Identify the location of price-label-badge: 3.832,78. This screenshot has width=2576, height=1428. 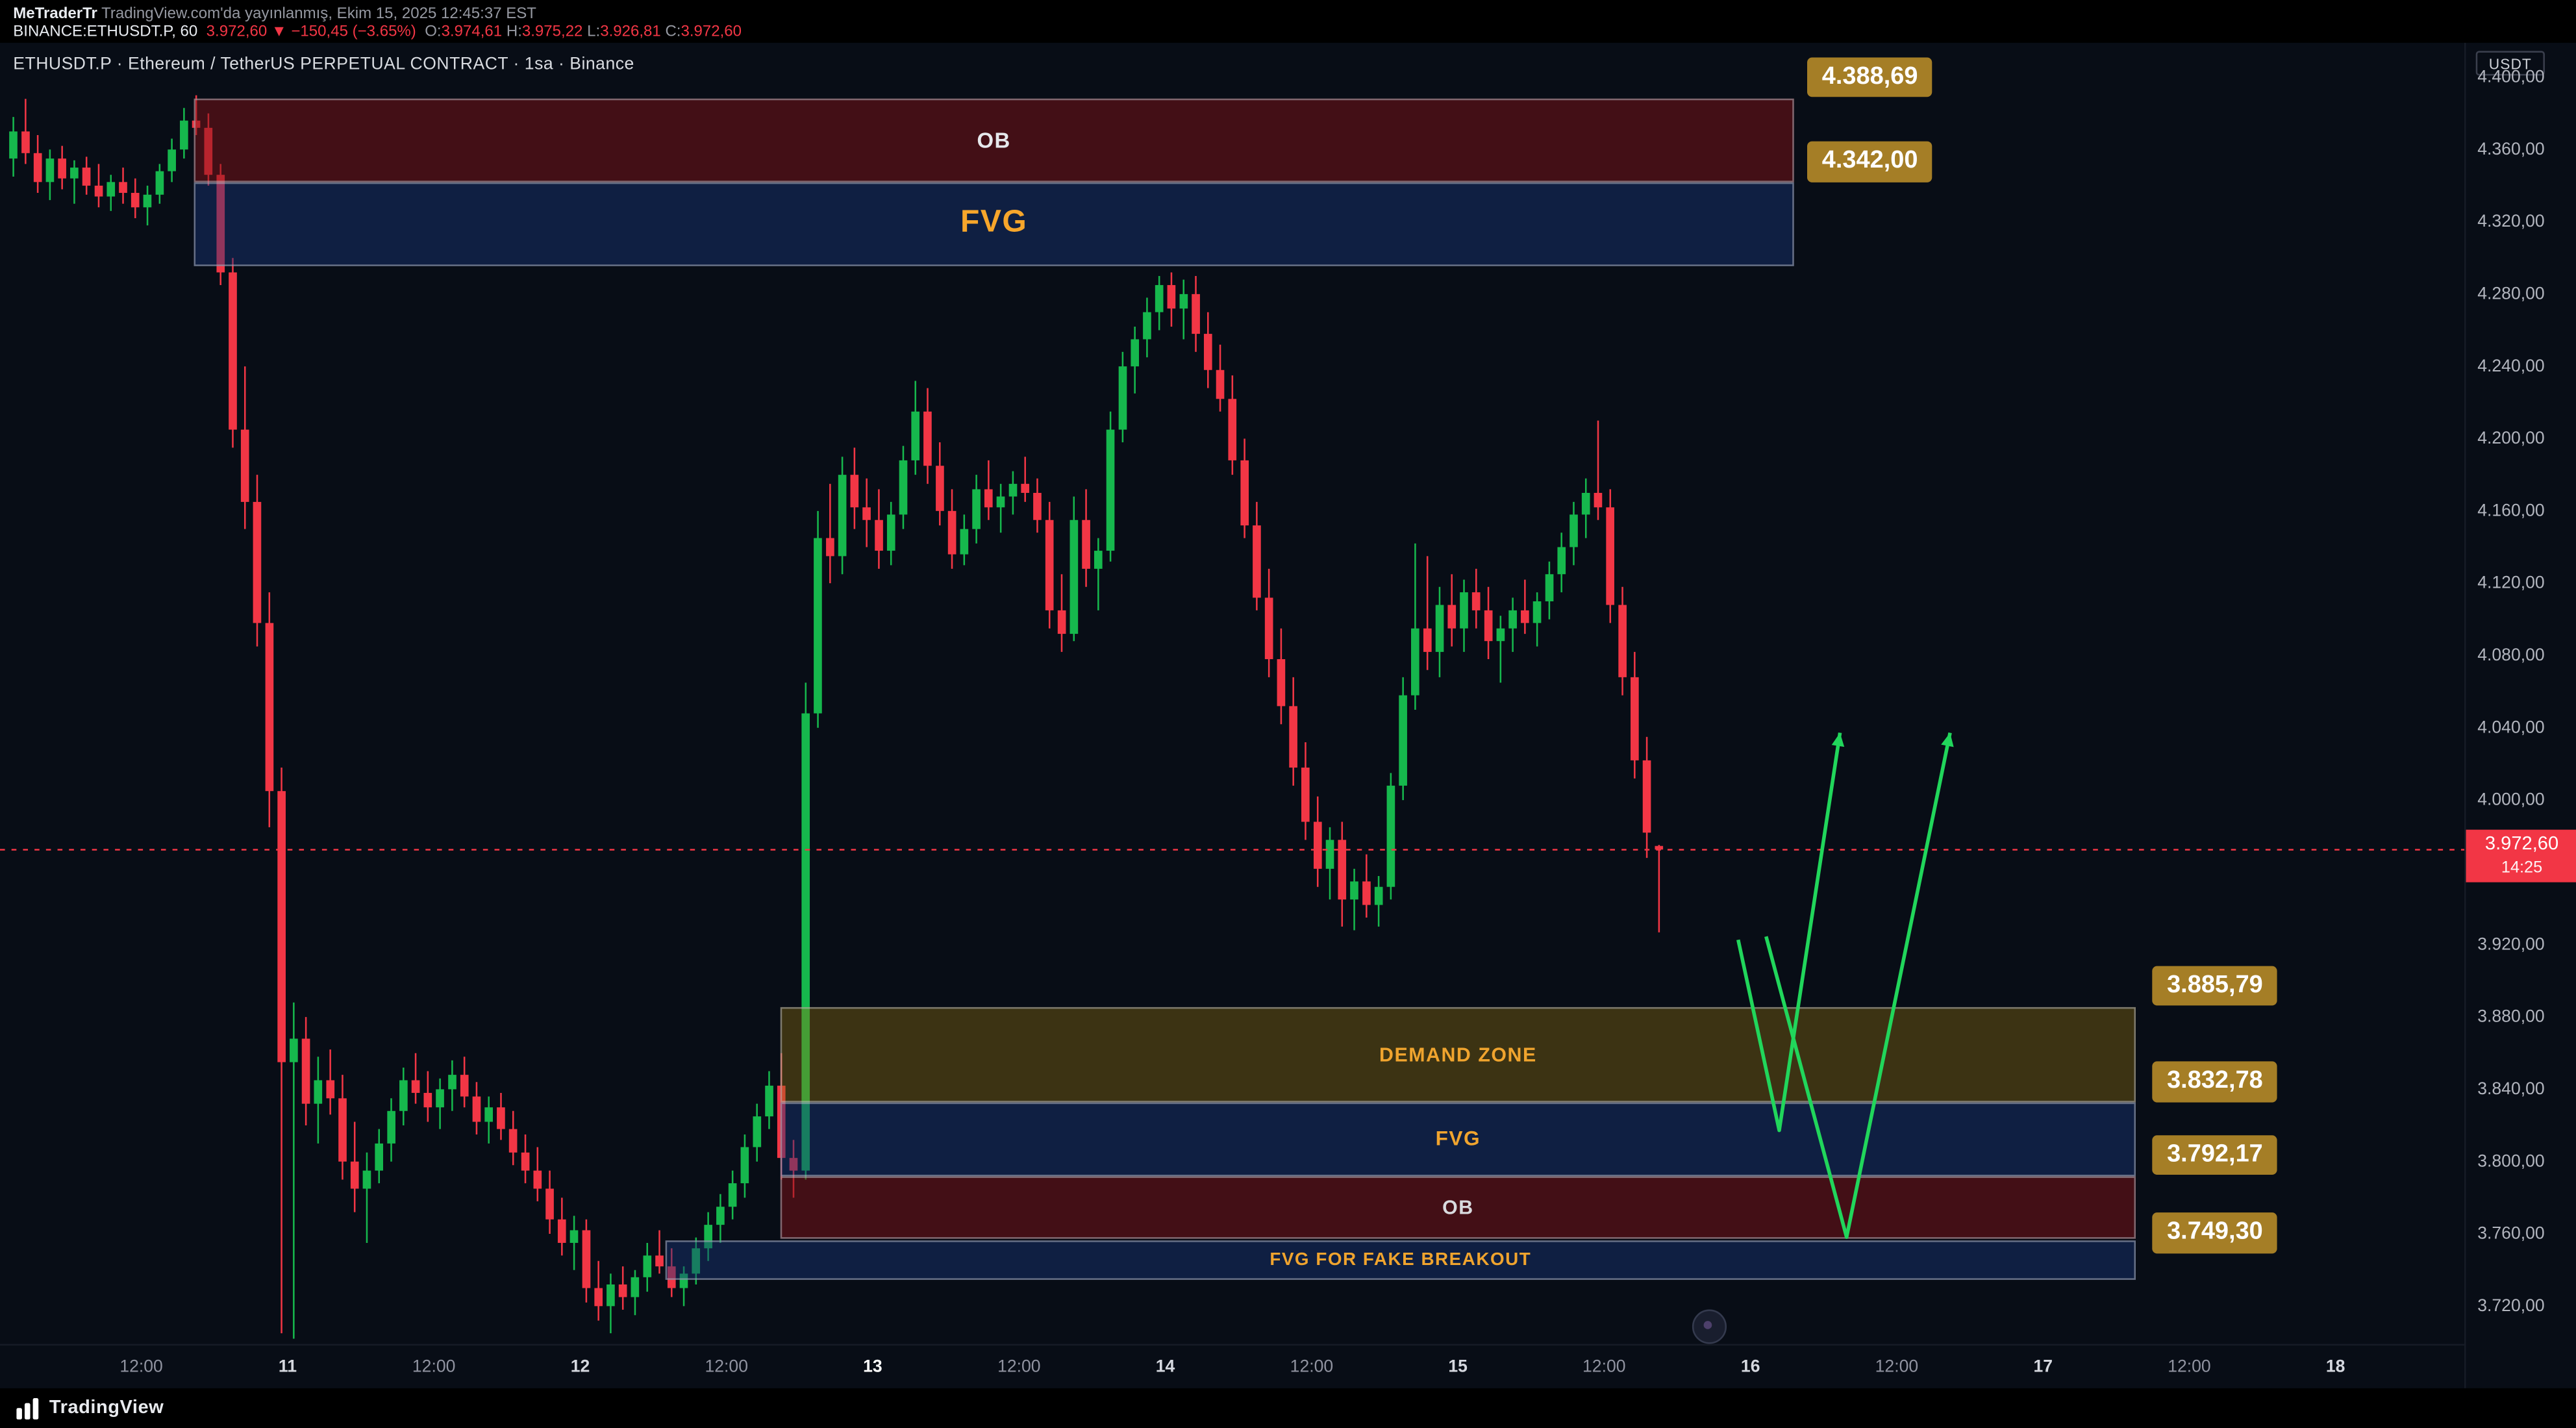
(2215, 1082).